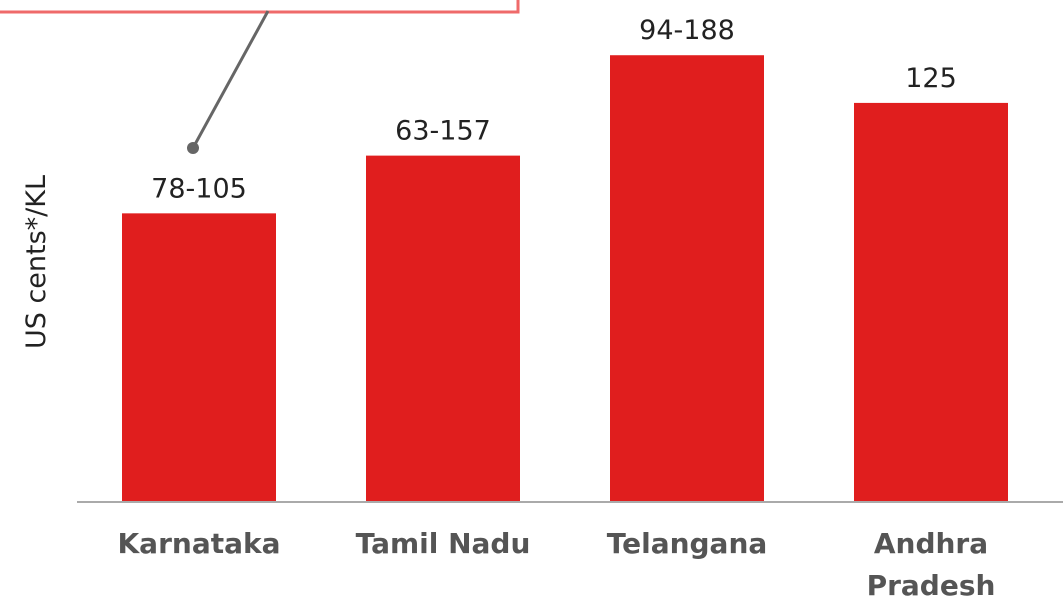  I want to click on x-tick-label: Karnataka, so click(198, 543).